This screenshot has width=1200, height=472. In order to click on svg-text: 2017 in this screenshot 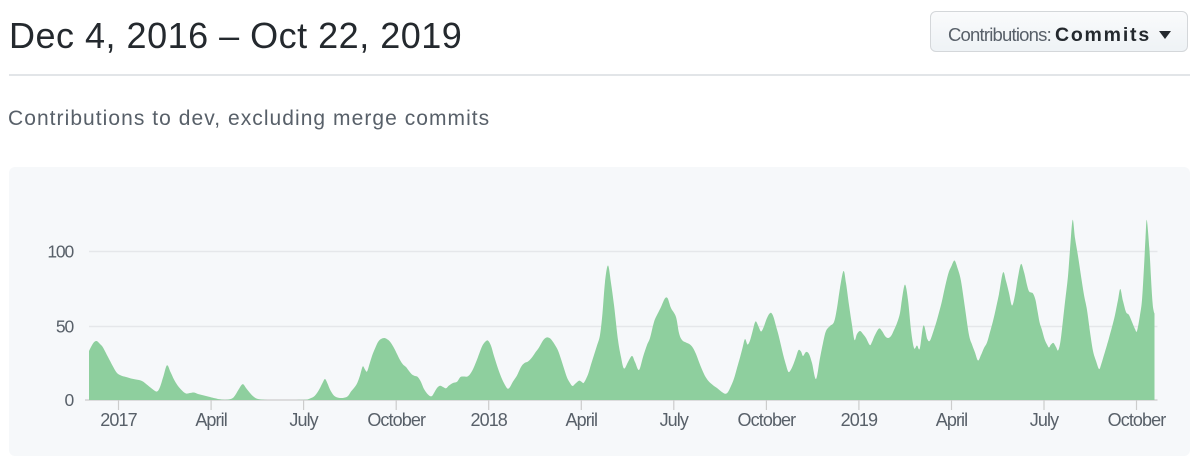, I will do `click(118, 420)`.